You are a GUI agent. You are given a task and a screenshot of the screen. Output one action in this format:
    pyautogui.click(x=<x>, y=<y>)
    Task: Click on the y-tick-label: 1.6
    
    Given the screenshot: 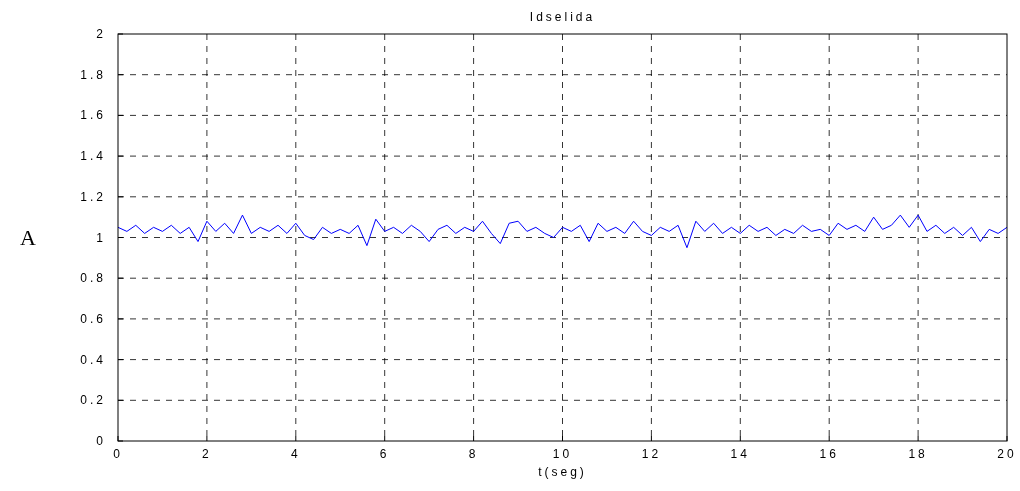 What is the action you would take?
    pyautogui.click(x=93, y=115)
    